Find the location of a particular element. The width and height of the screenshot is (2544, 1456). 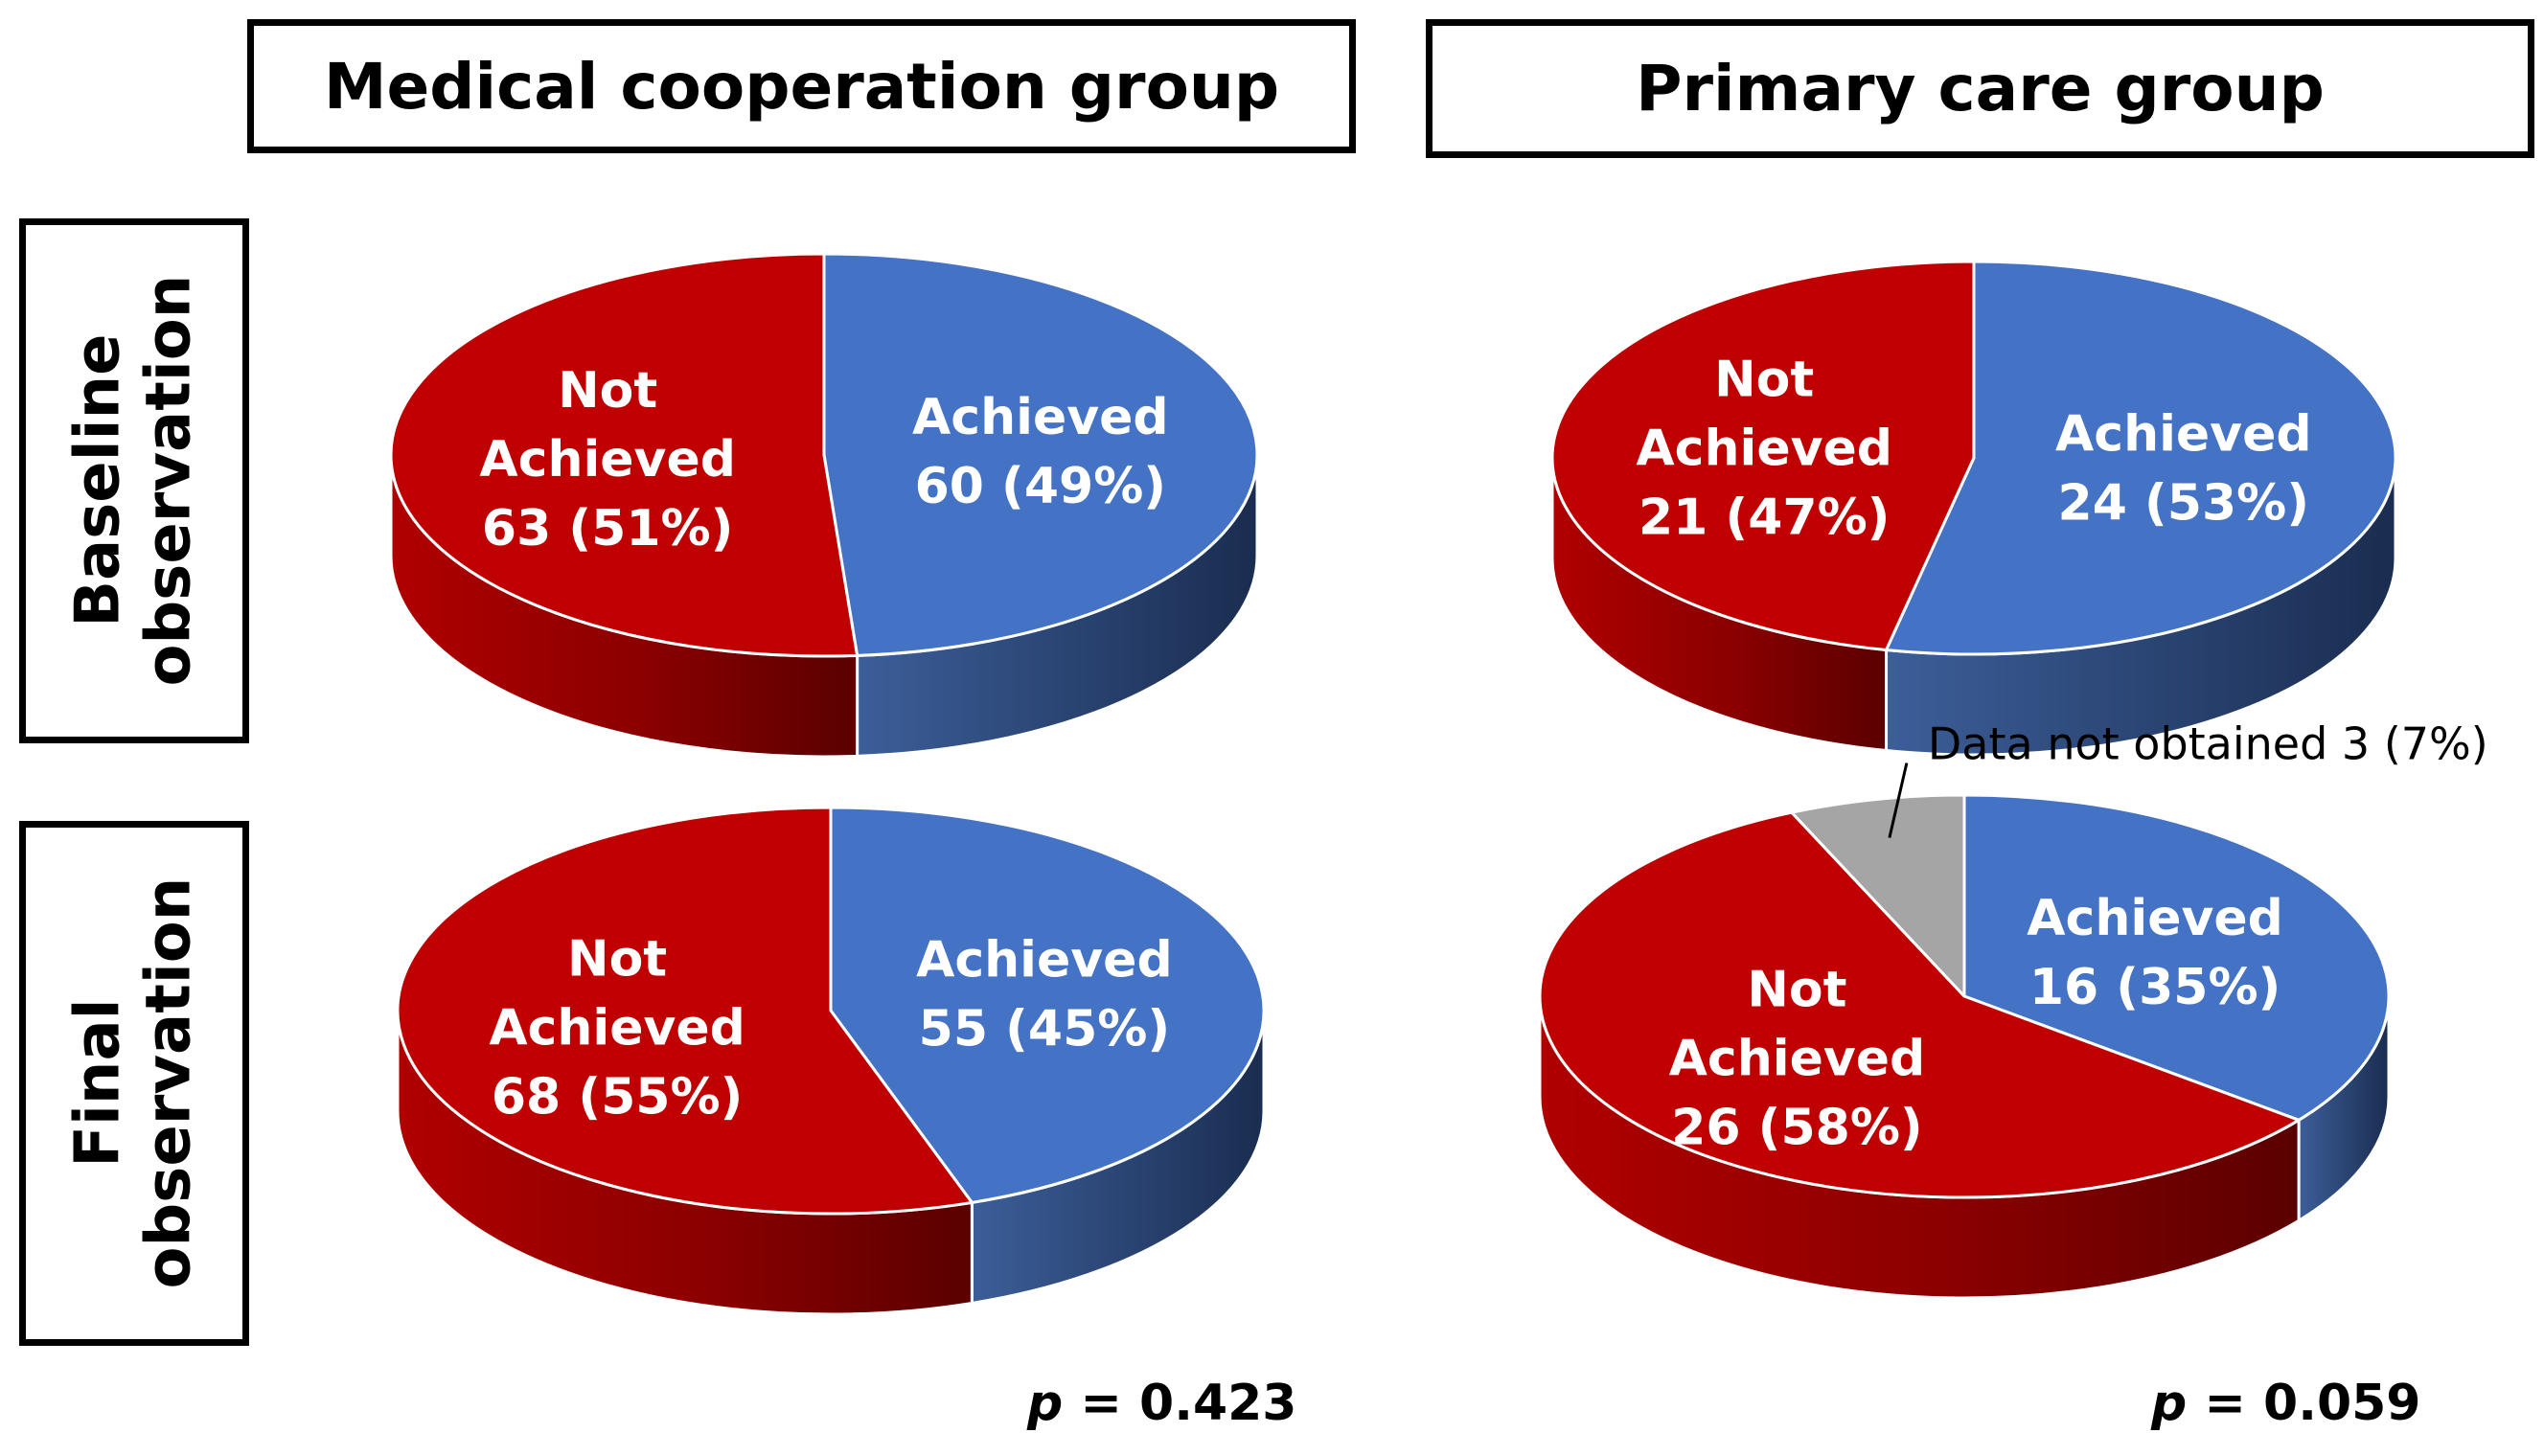

pie-chart: Achieved 24 (53%) Not Achieved 21 (47%) is located at coordinates (1973, 508).